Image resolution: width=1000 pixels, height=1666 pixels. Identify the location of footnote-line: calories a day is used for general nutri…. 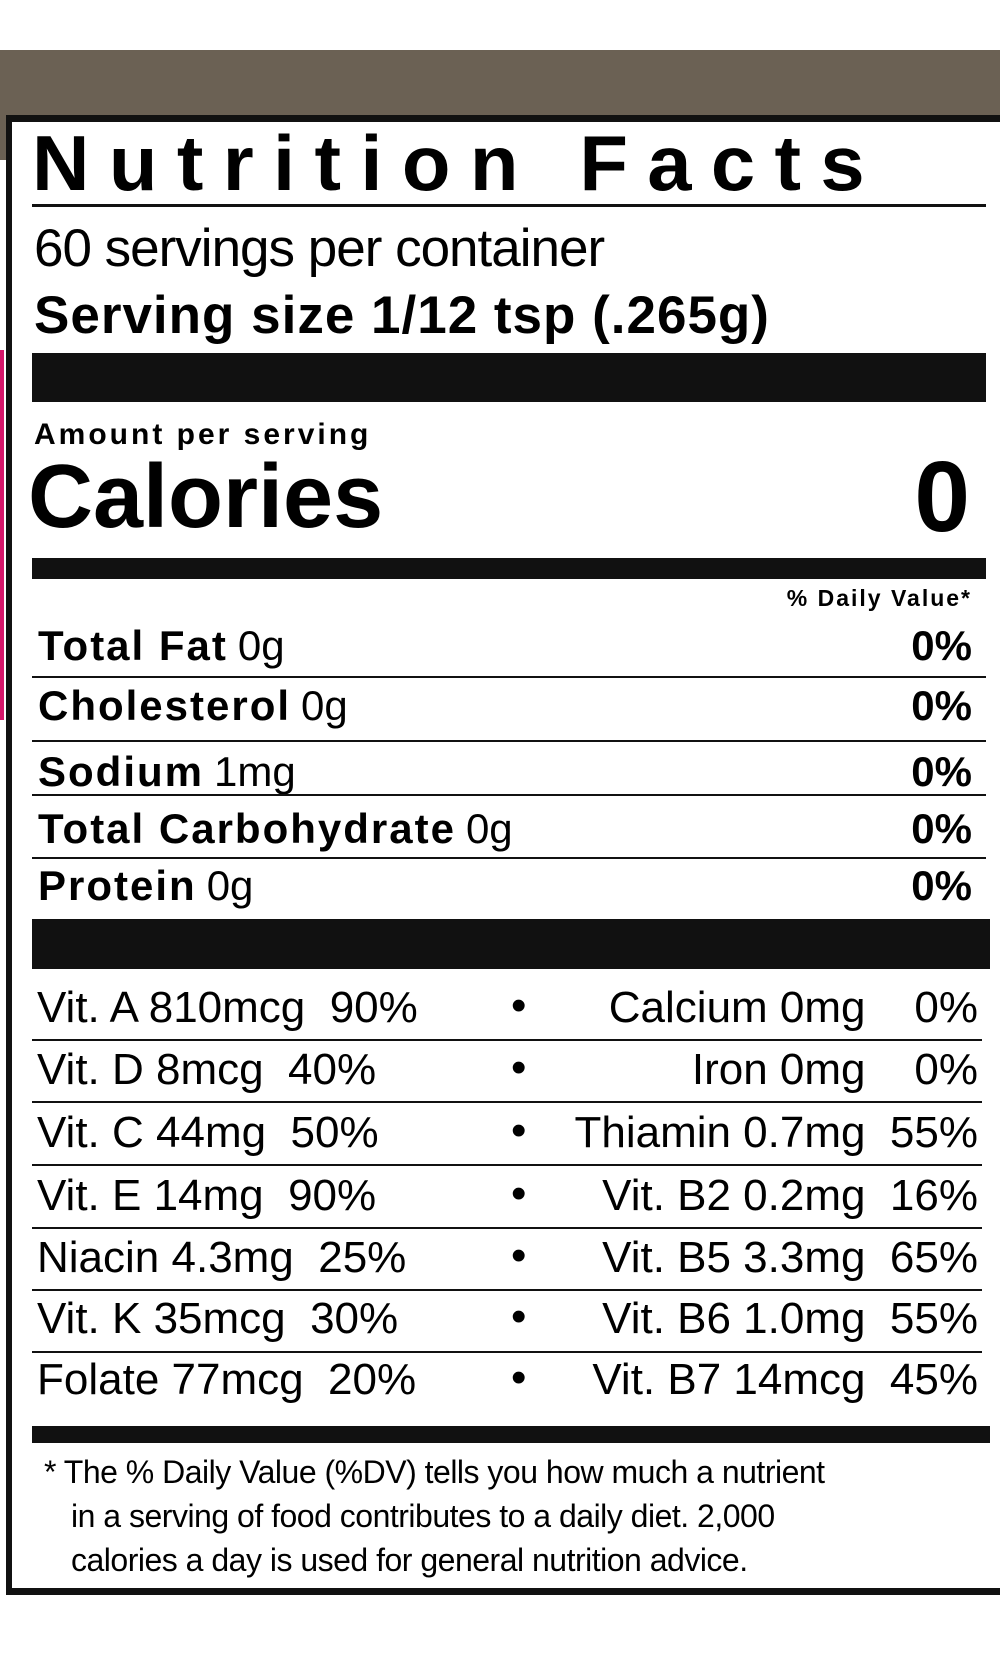
(409, 1560).